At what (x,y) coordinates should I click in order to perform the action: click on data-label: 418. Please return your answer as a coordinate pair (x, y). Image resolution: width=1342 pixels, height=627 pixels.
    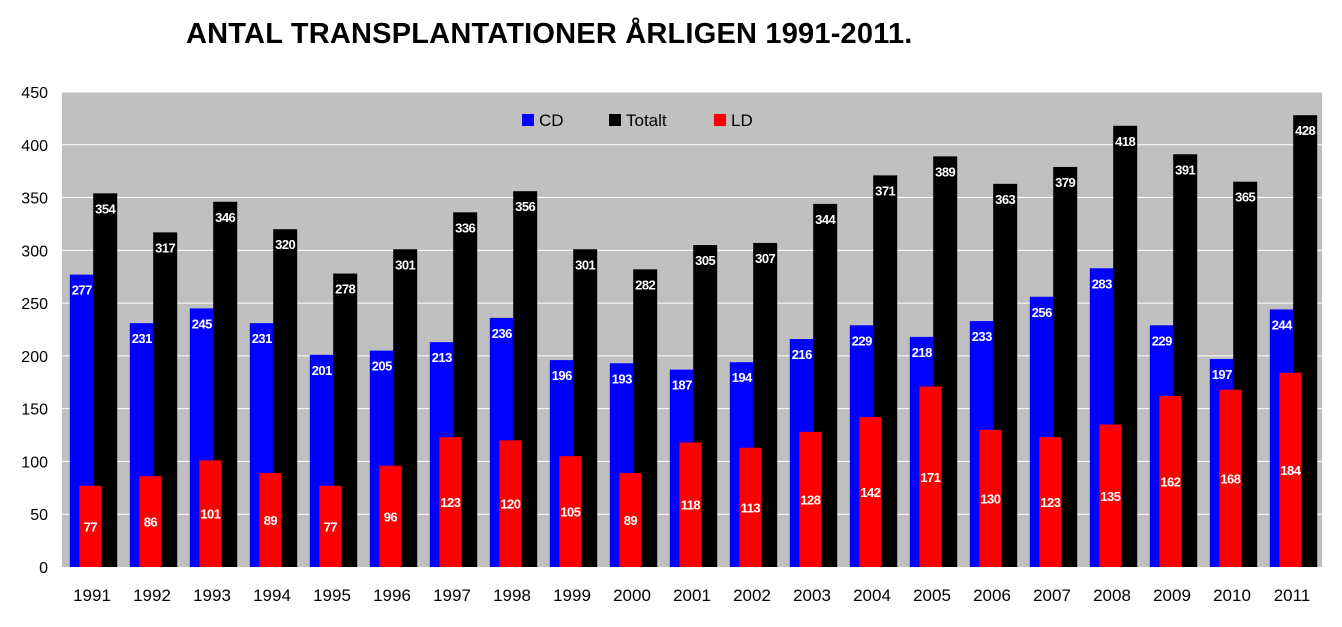
    Looking at the image, I should click on (1125, 141).